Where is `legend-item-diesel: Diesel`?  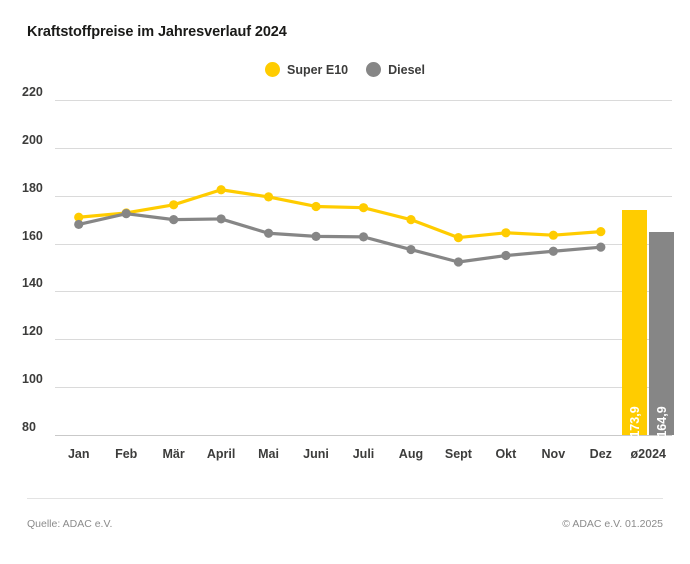
legend-item-diesel: Diesel is located at coordinates (395, 69).